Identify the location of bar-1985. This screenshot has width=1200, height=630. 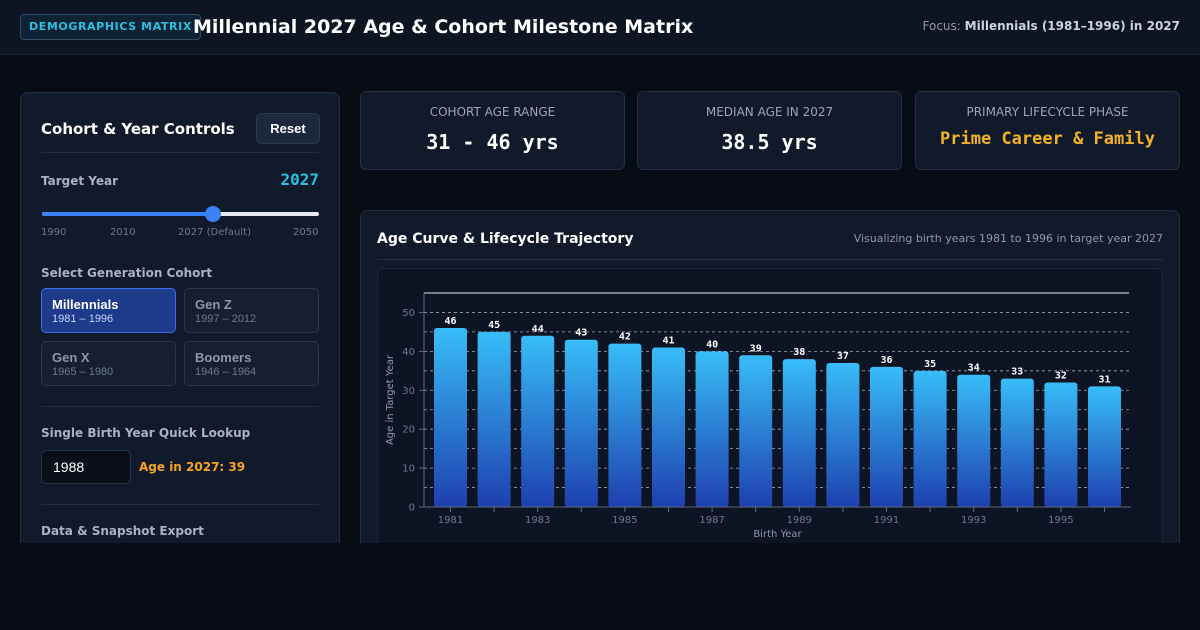
(625, 425).